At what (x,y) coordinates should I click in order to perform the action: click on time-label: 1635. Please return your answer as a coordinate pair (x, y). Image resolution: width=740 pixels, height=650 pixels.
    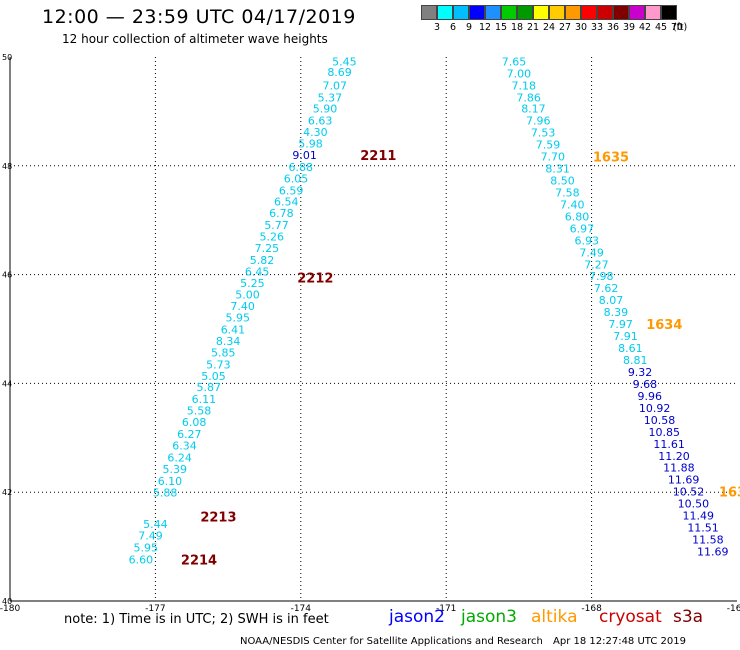
    Looking at the image, I should click on (611, 158).